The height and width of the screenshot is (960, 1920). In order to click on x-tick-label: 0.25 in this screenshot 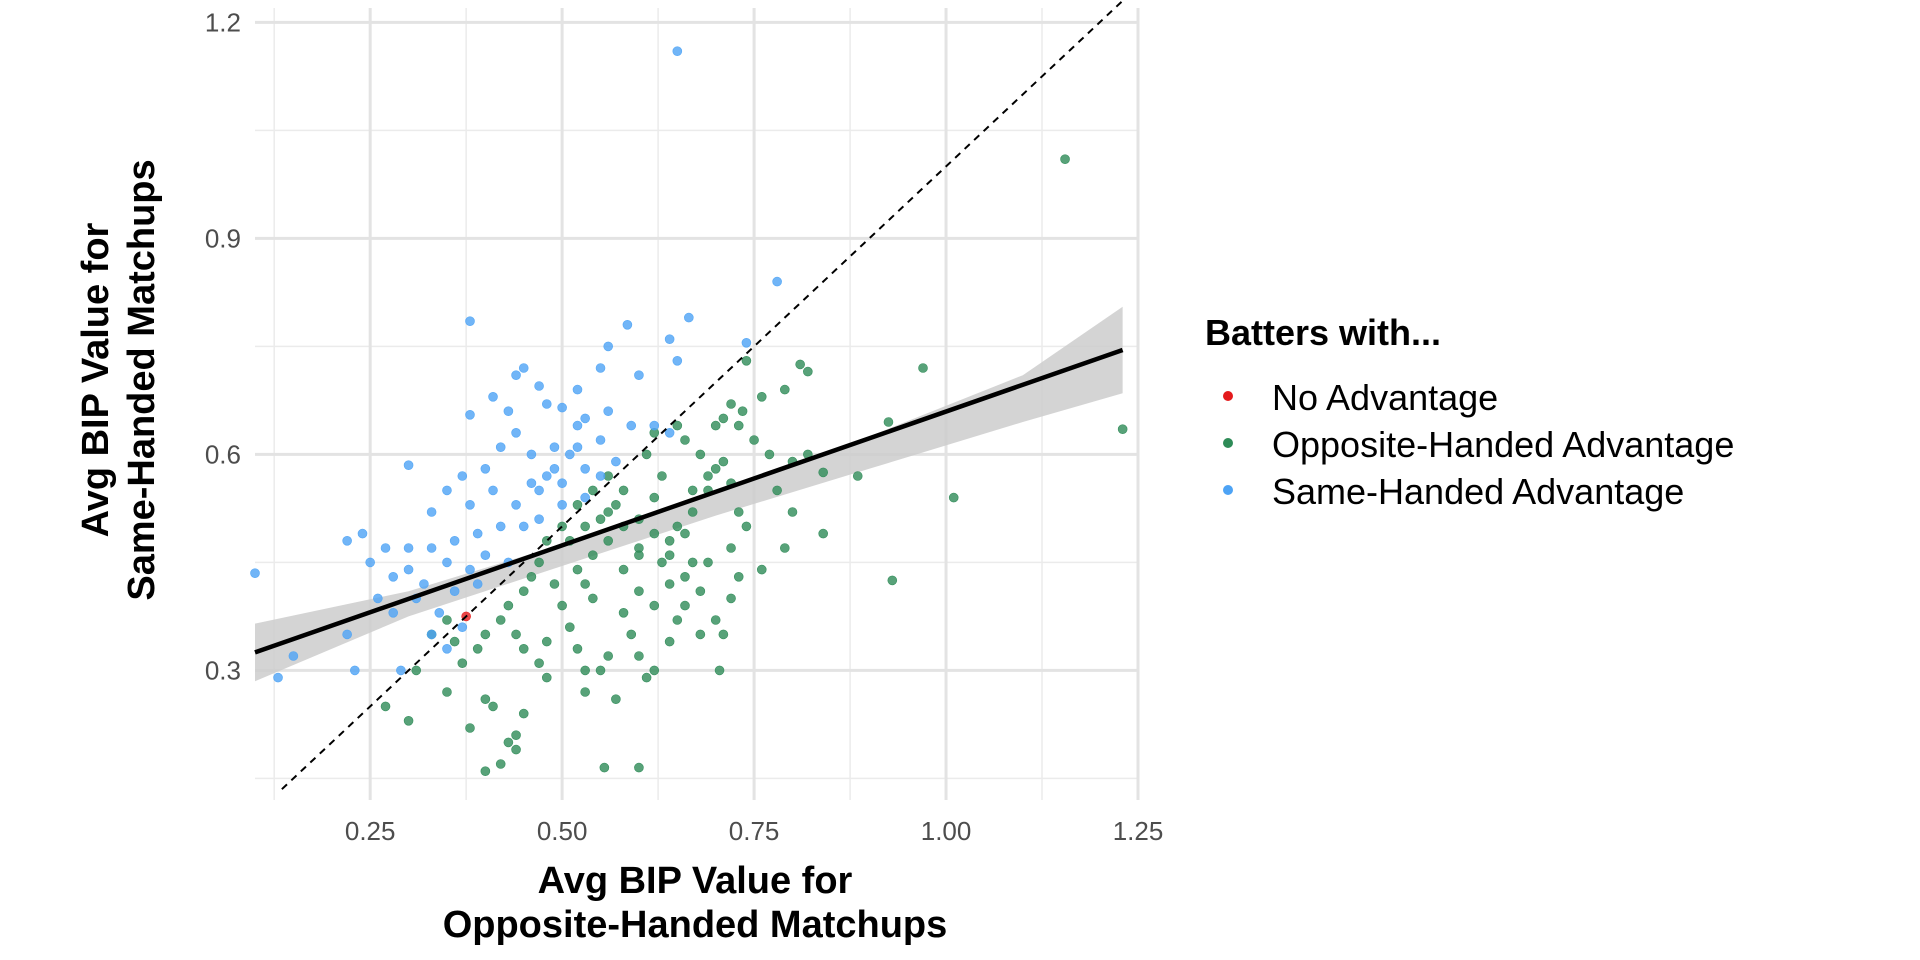, I will do `click(370, 831)`.